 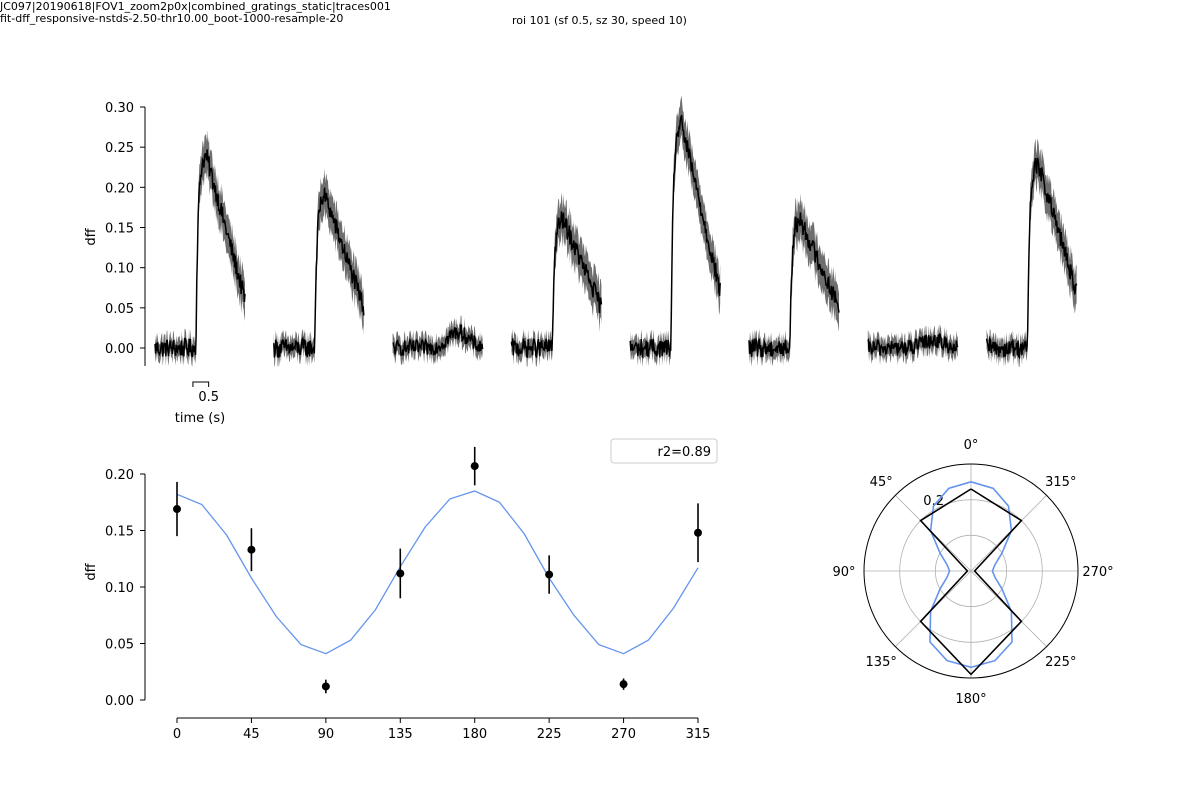 I want to click on tuning-legend-box, so click(x=664, y=451).